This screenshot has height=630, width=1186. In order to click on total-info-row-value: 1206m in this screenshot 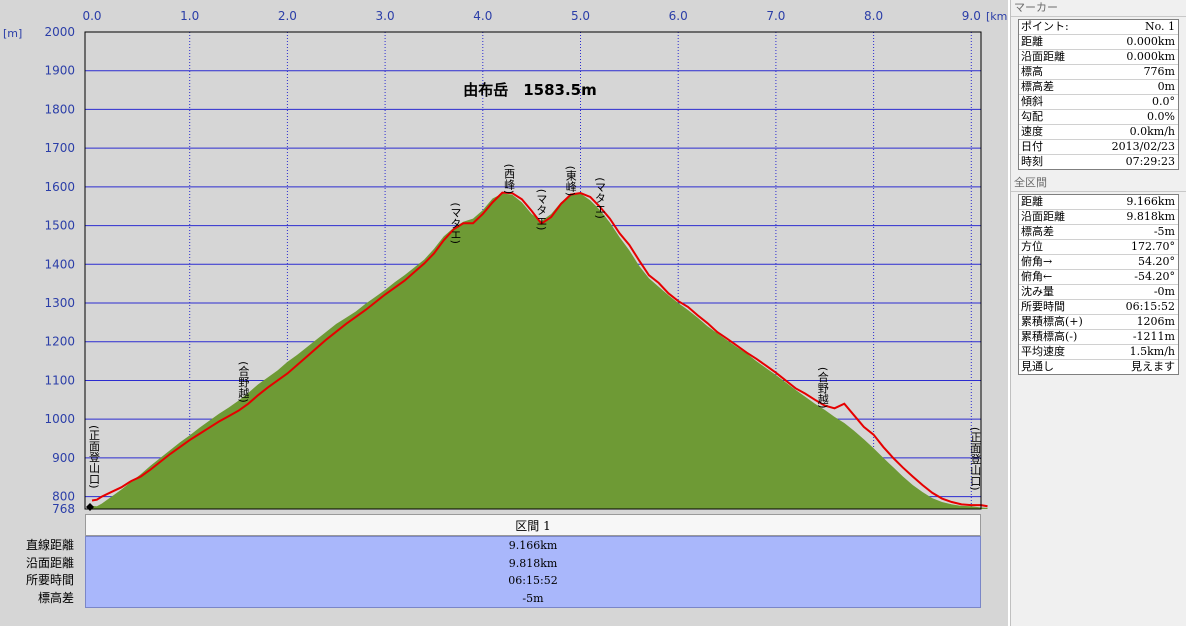, I will do `click(1155, 321)`.